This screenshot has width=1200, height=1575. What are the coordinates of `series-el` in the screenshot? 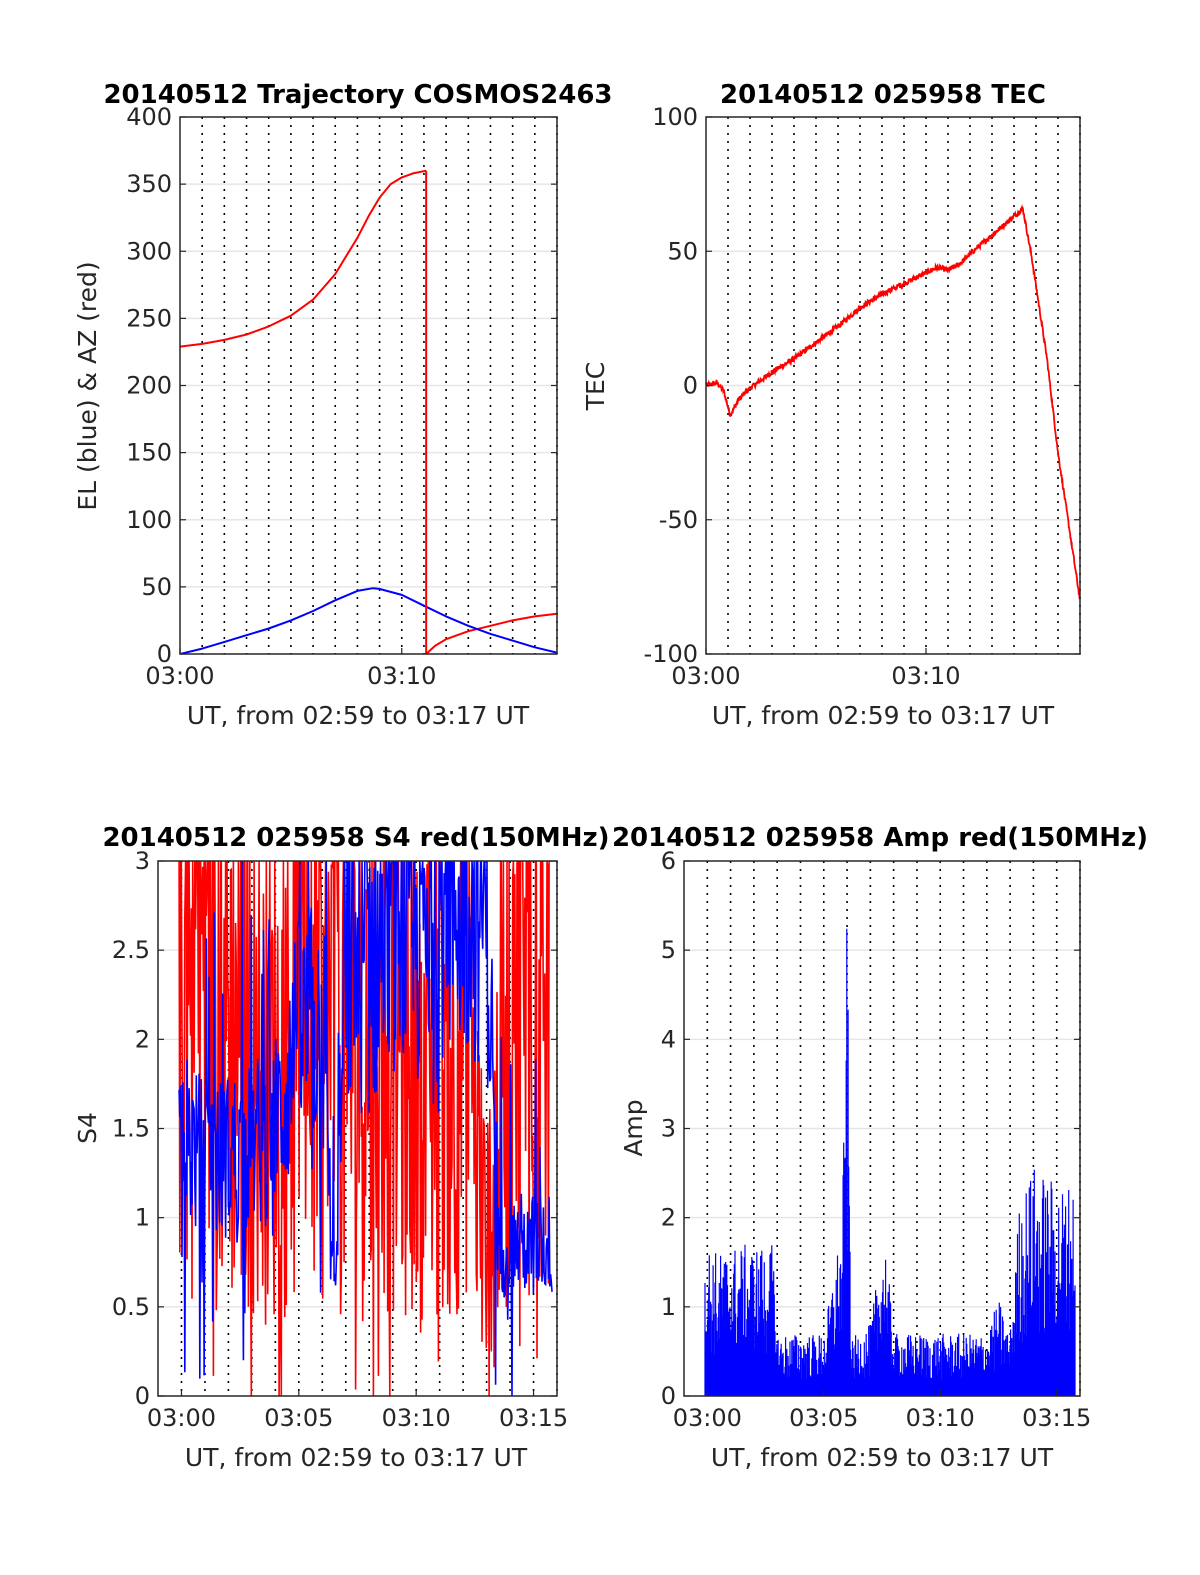 It's located at (368, 620).